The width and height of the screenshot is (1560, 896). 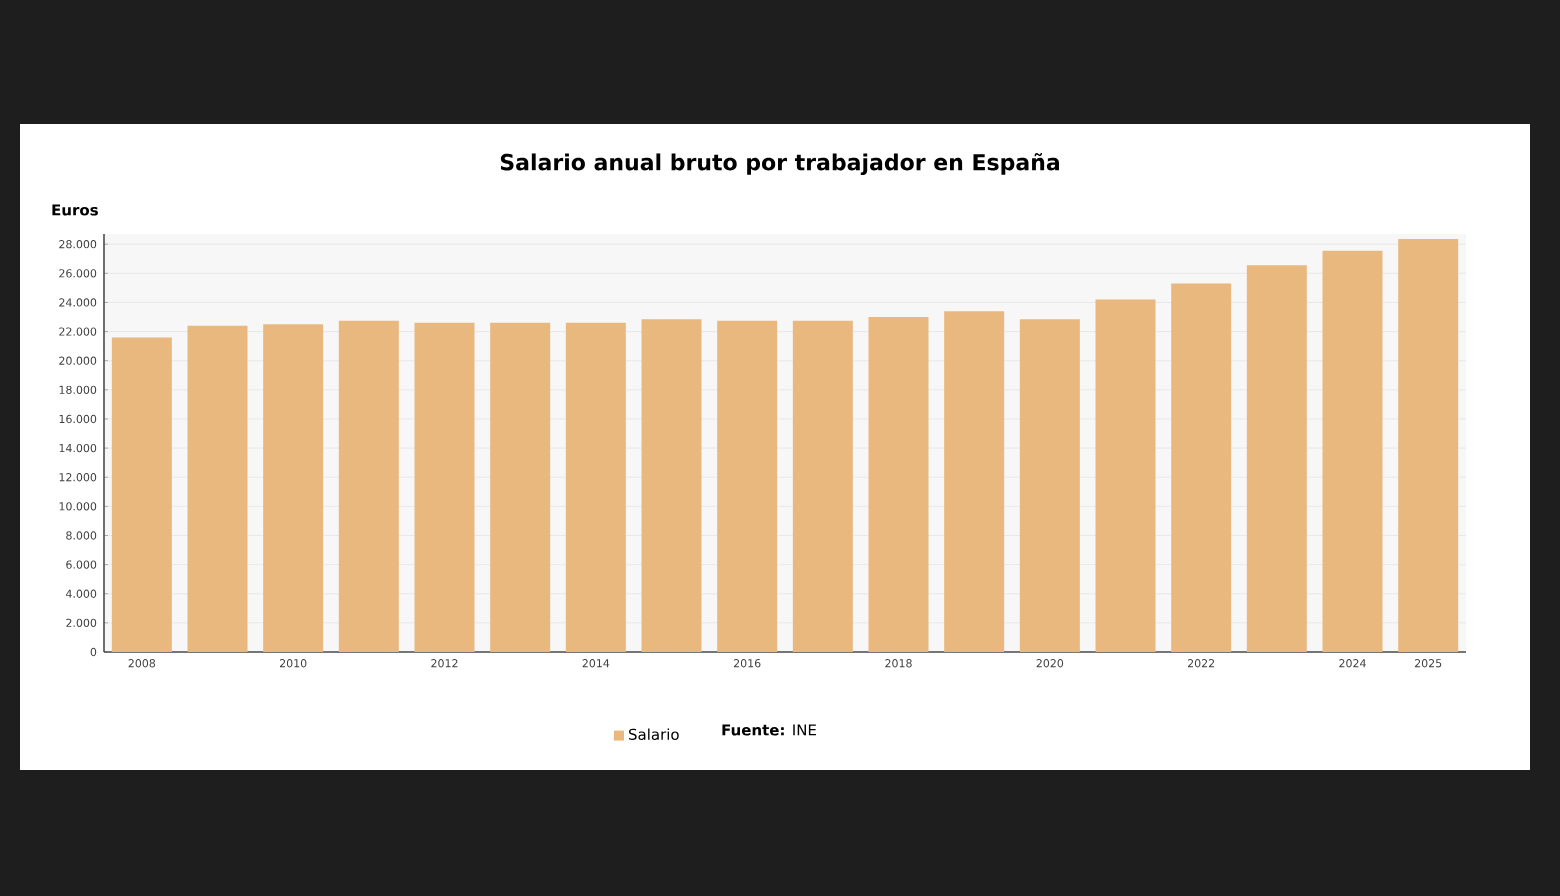 I want to click on chart-title: Salario anual bruto por trabajador en España, so click(x=779, y=164).